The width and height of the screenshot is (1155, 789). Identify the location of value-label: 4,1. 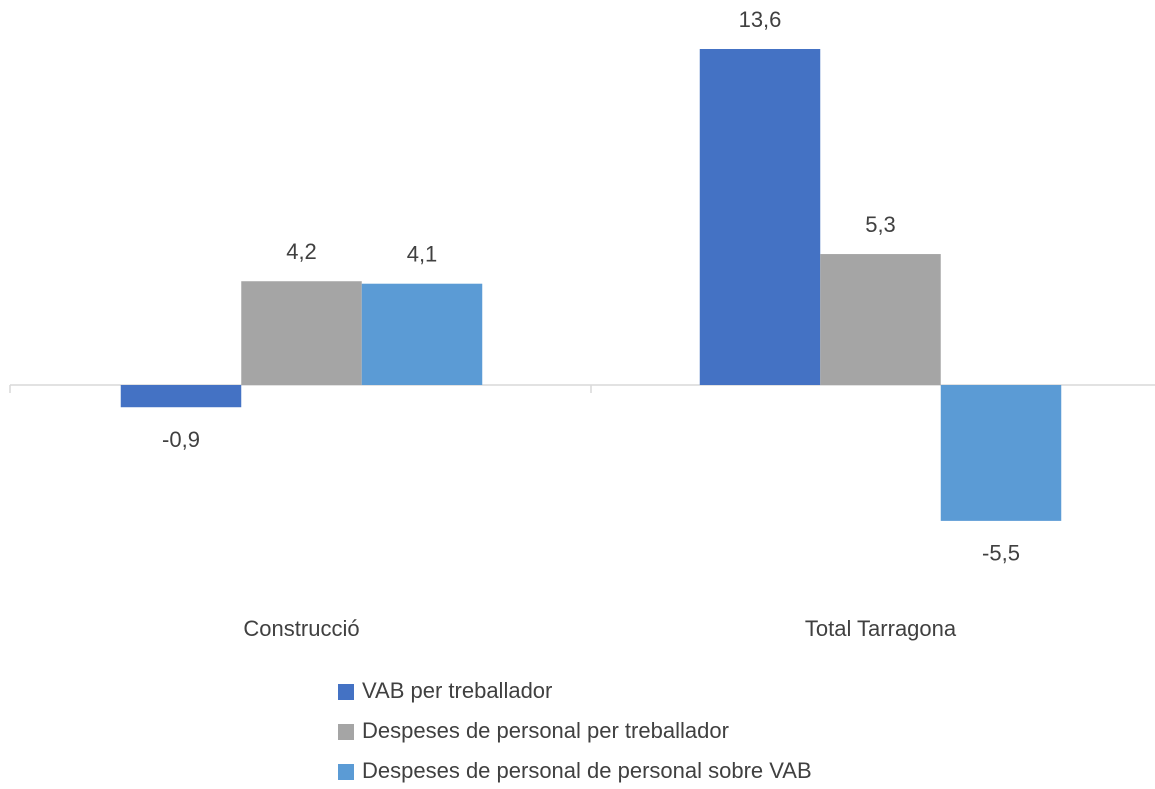
(422, 254).